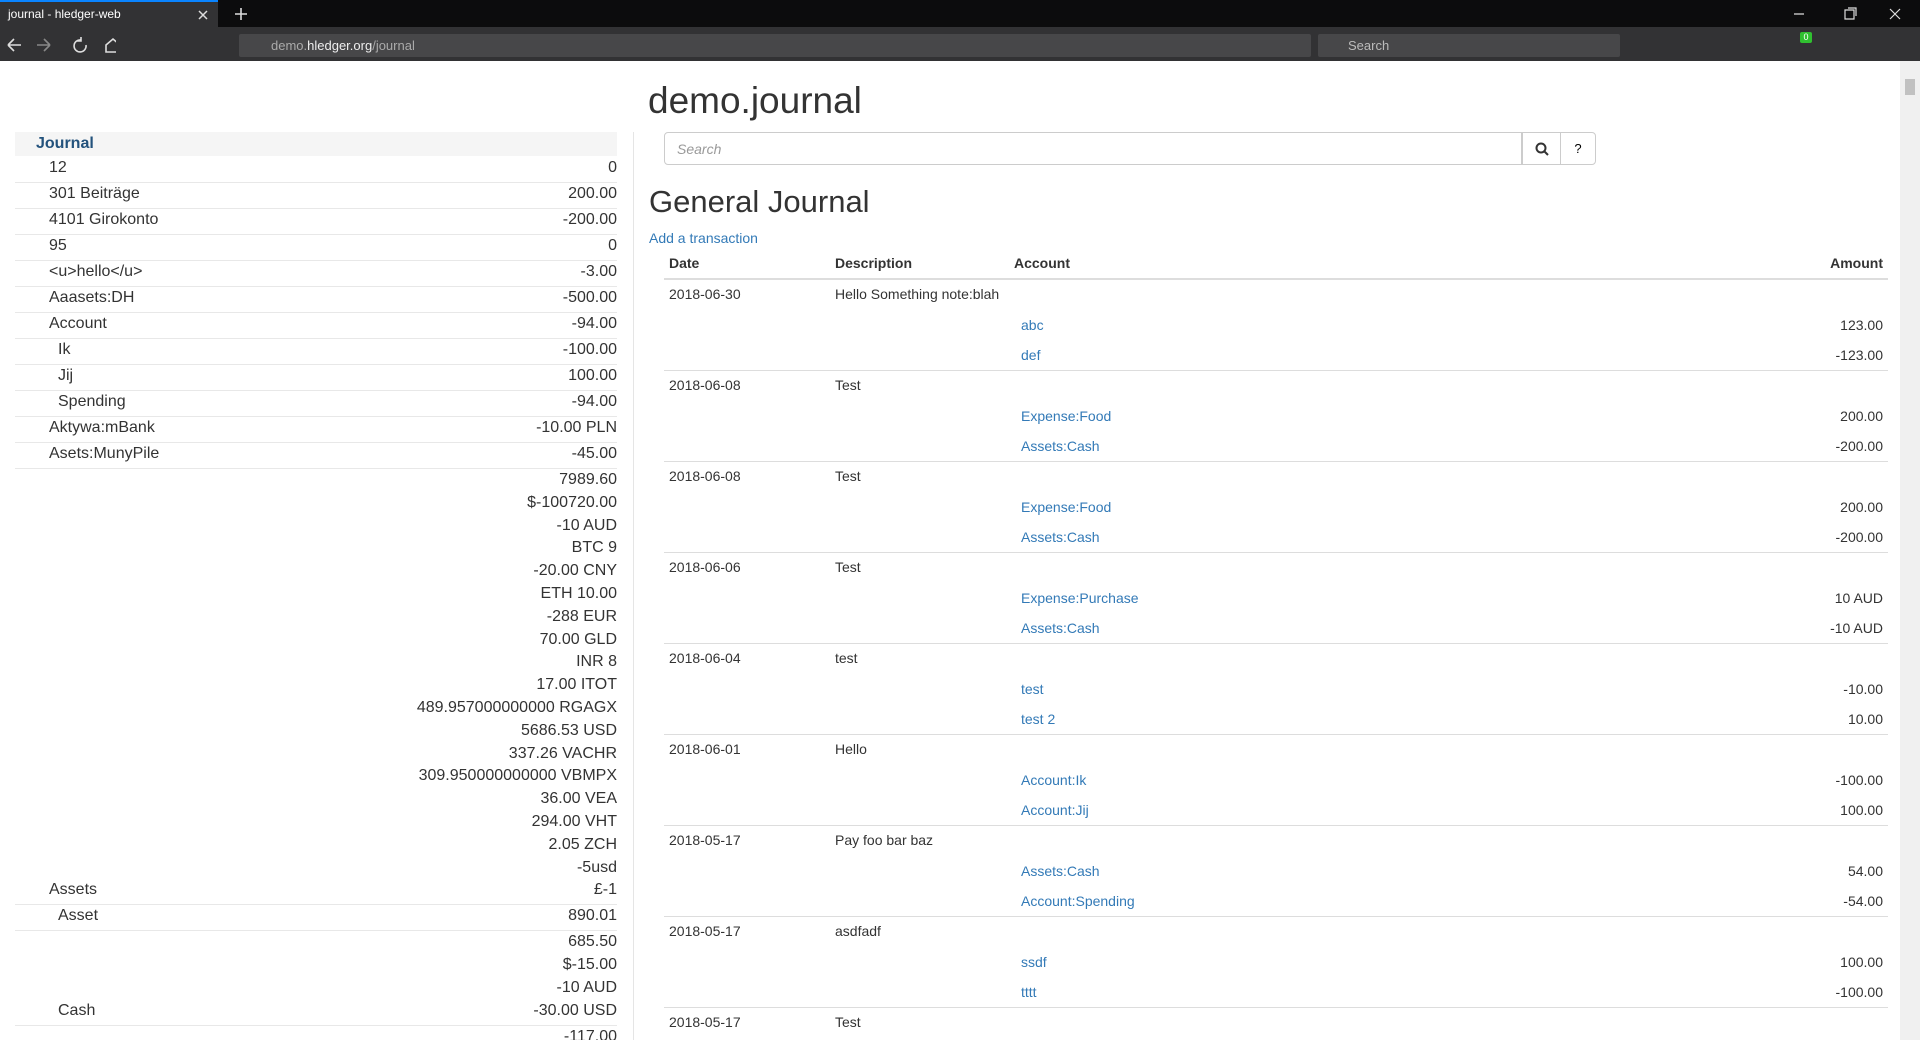 Image resolution: width=1920 pixels, height=1040 pixels. Describe the element at coordinates (1055, 810) in the screenshot. I see `posting-account: Account:Jij` at that location.